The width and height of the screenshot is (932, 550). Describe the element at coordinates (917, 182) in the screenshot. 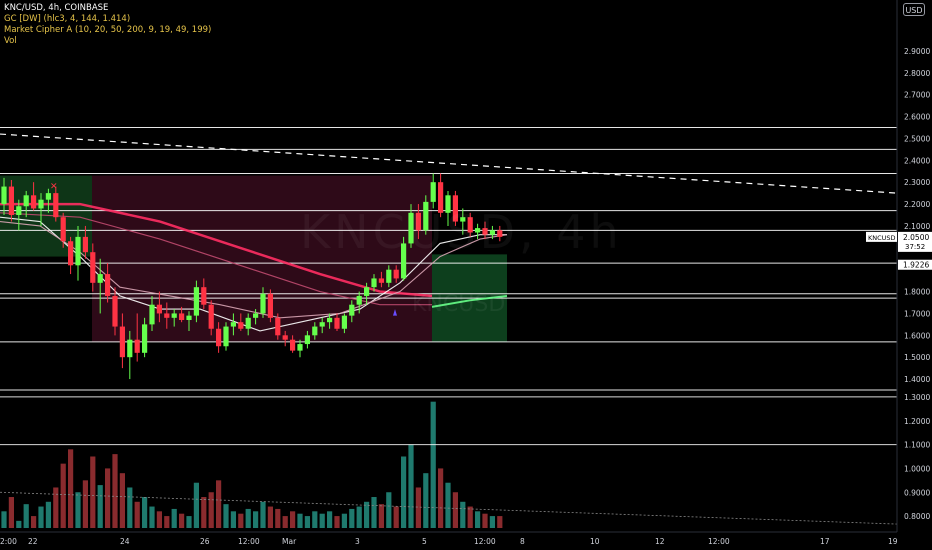

I see `price-tick-label: 2.3000` at that location.